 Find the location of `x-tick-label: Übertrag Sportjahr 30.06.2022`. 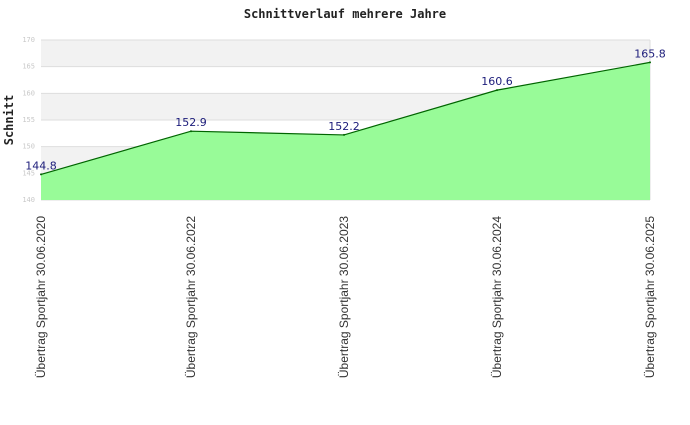

x-tick-label: Übertrag Sportjahr 30.06.2022 is located at coordinates (191, 297).